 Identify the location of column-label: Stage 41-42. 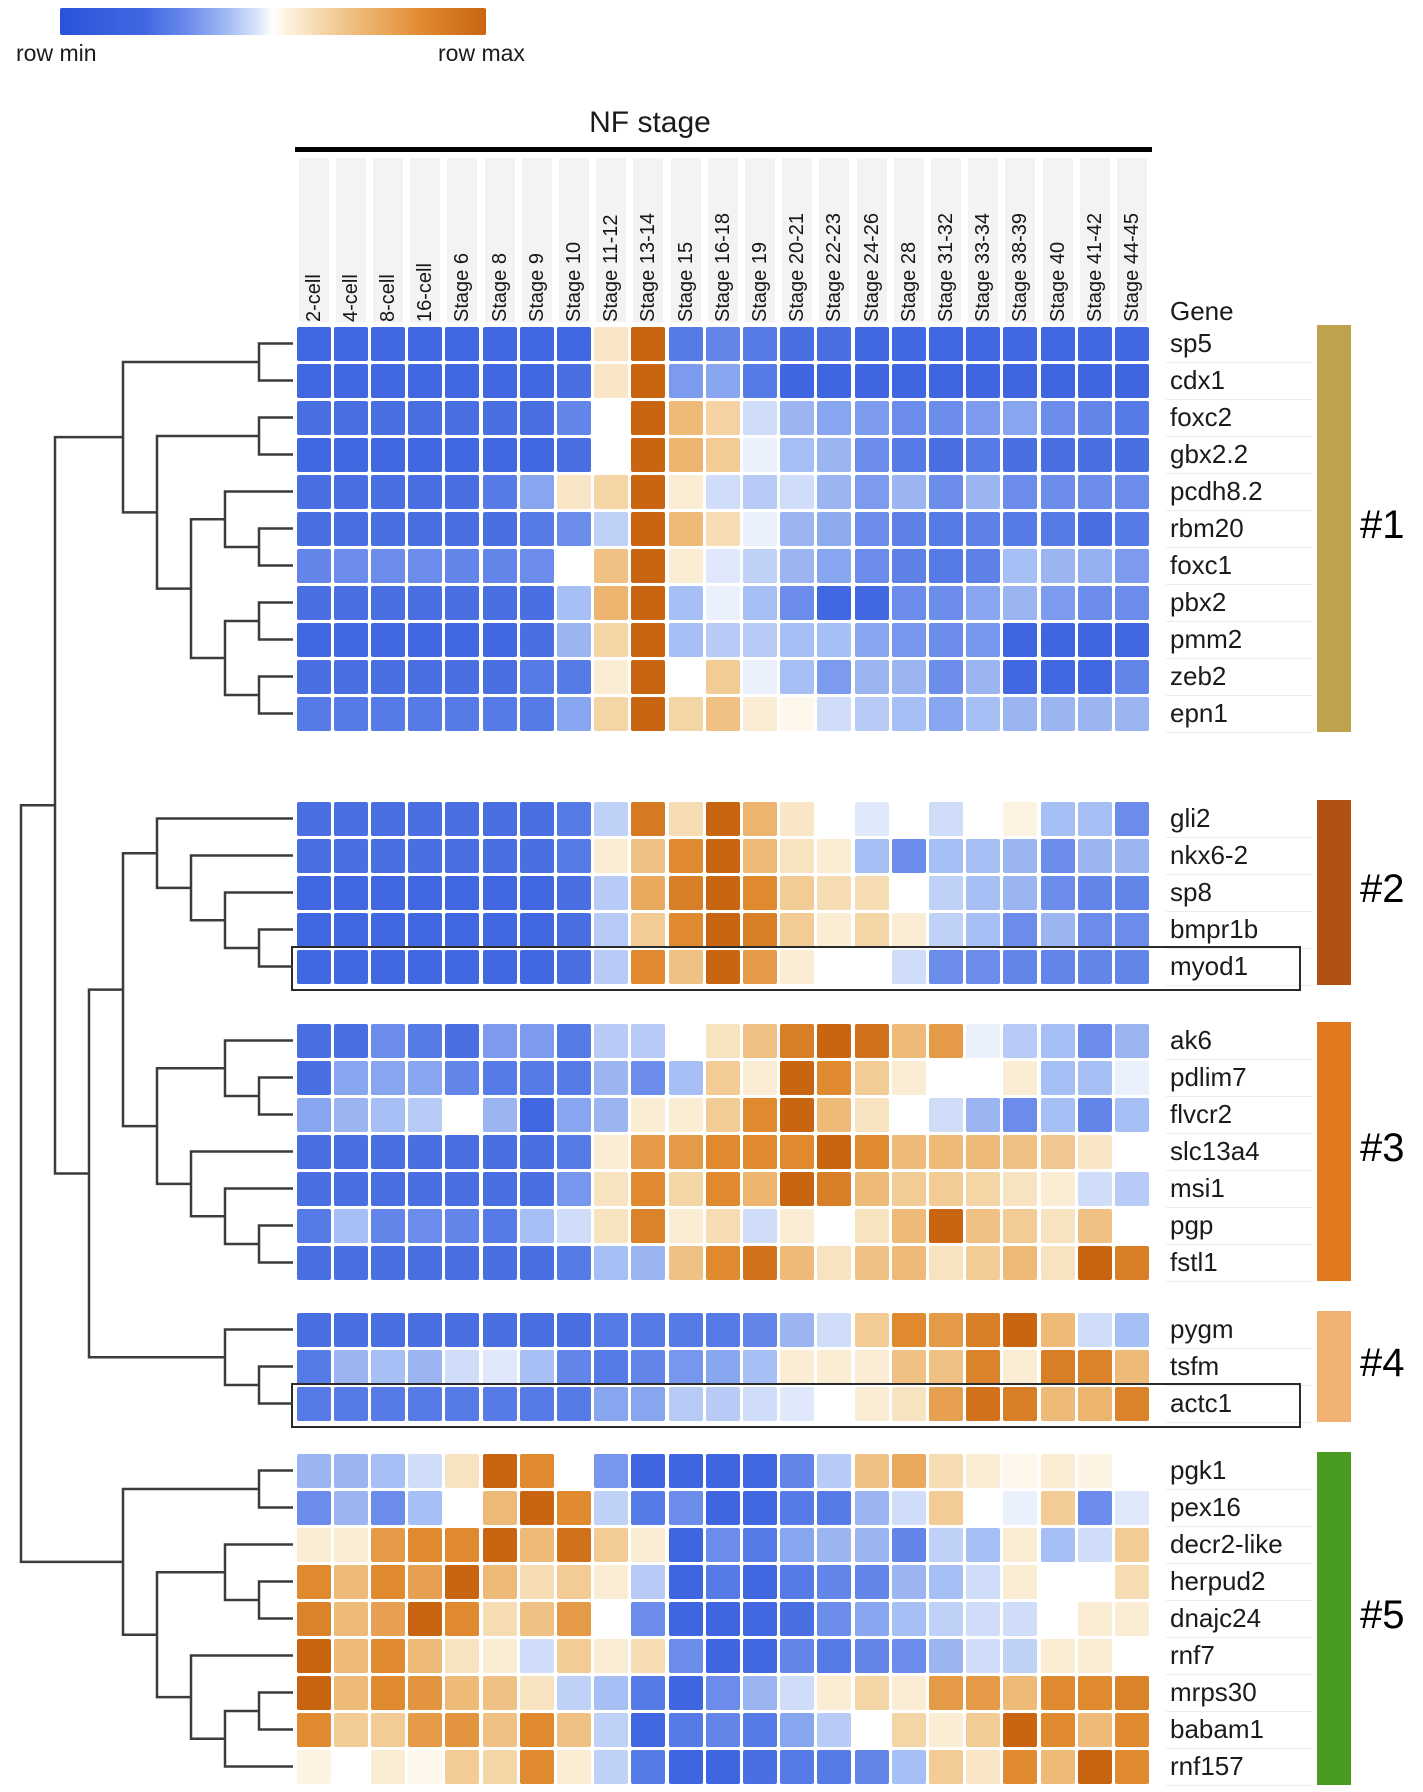
(1094, 267).